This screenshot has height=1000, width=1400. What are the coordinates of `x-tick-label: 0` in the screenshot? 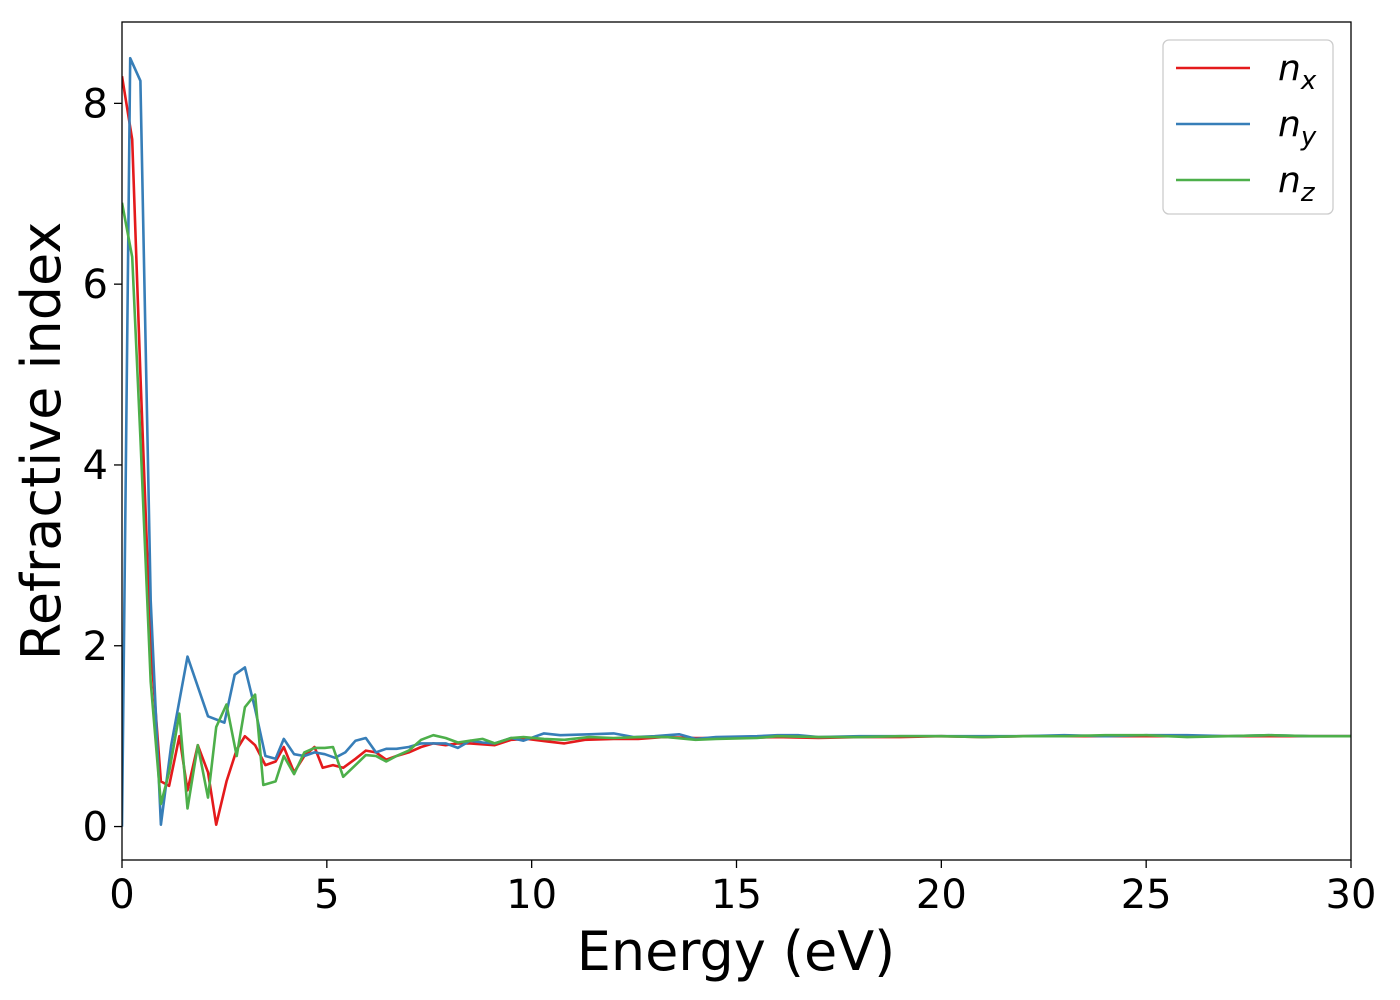 It's located at (121, 895).